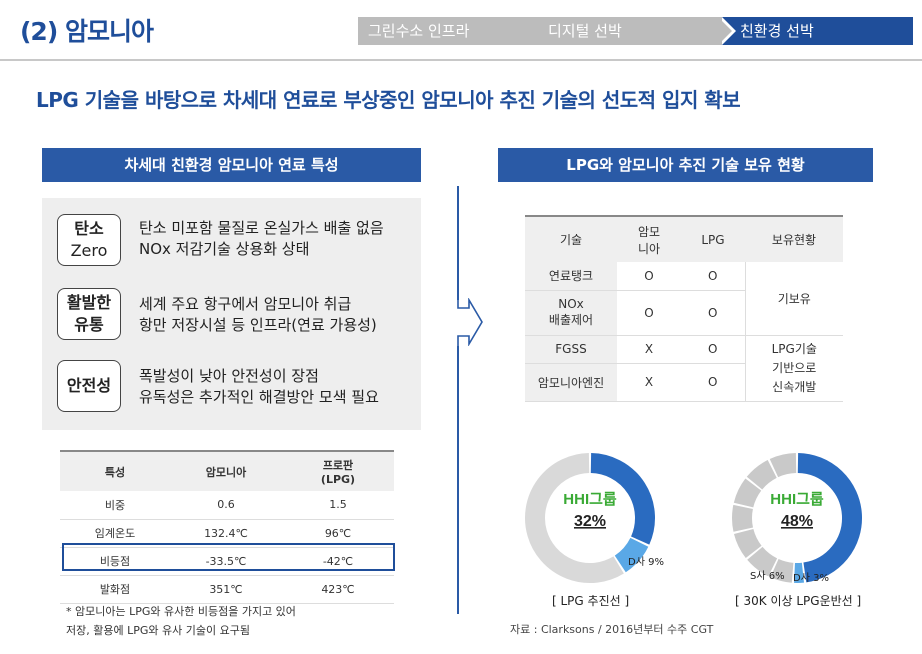 This screenshot has width=922, height=654. What do you see at coordinates (811, 578) in the screenshot?
I see `donut-segment-label: D사 3%` at bounding box center [811, 578].